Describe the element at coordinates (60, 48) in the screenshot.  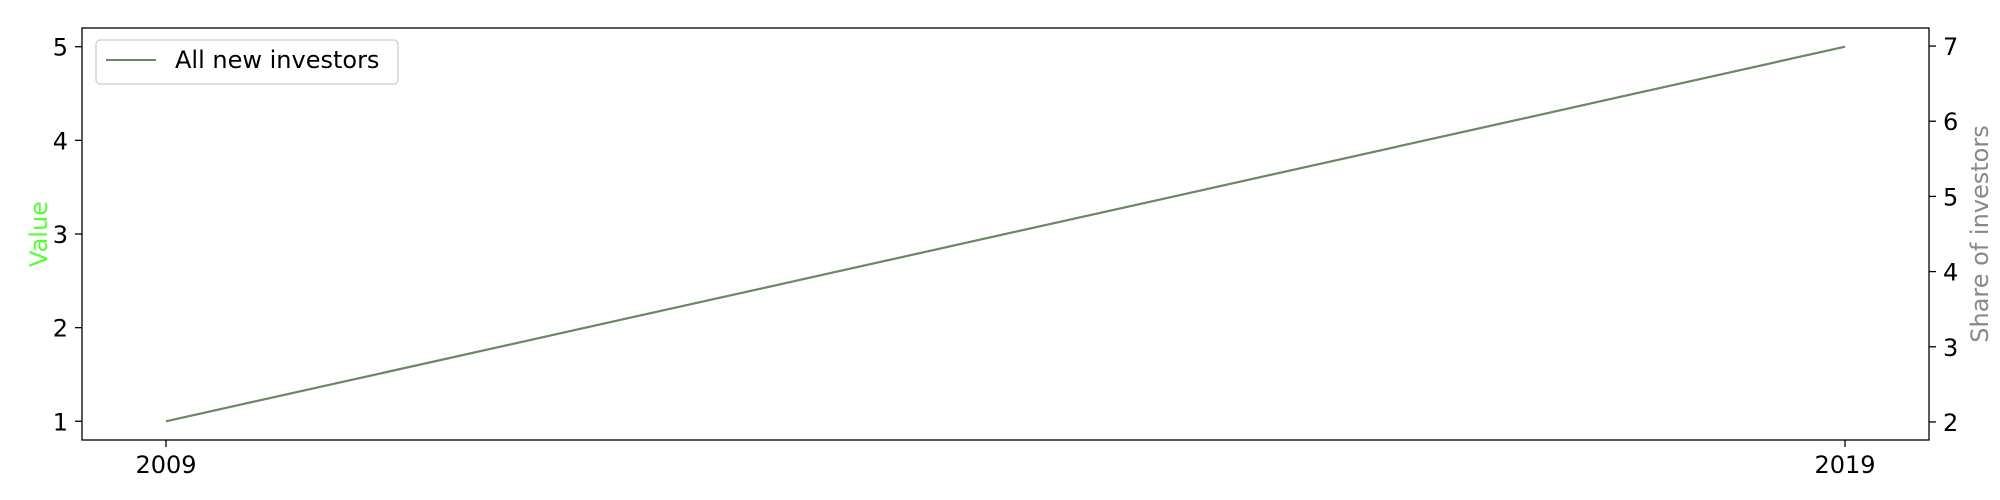
I see `left-y-tick-label: 5` at that location.